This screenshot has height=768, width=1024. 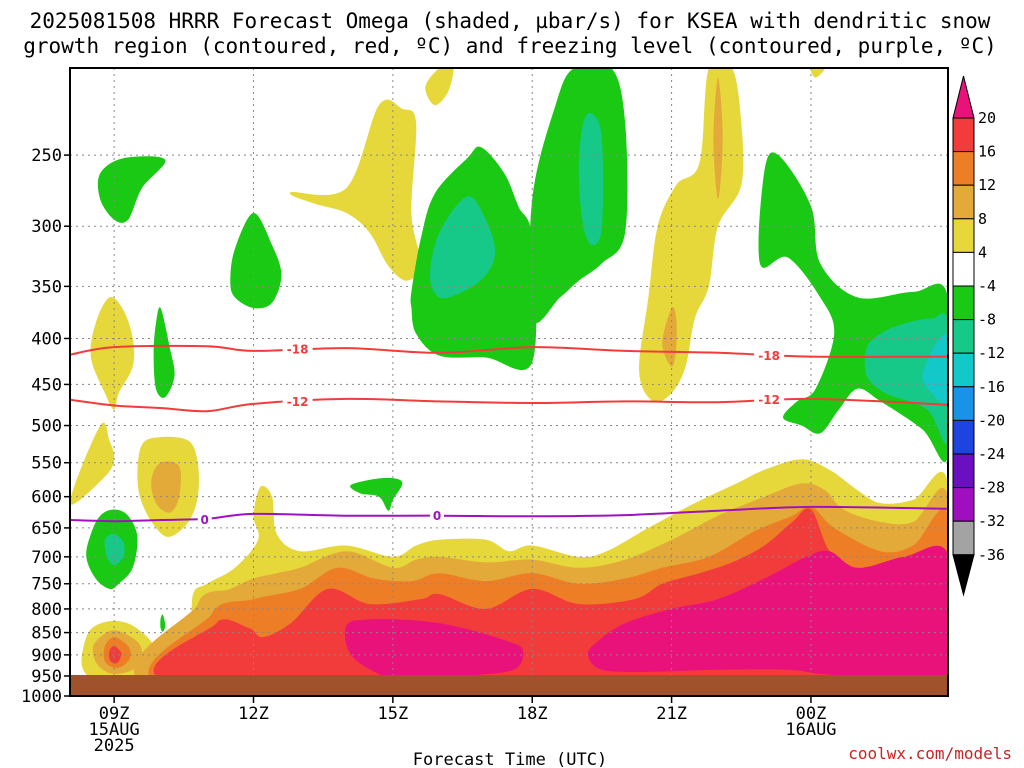 I want to click on y-tick-label-700: 700, so click(x=46, y=558).